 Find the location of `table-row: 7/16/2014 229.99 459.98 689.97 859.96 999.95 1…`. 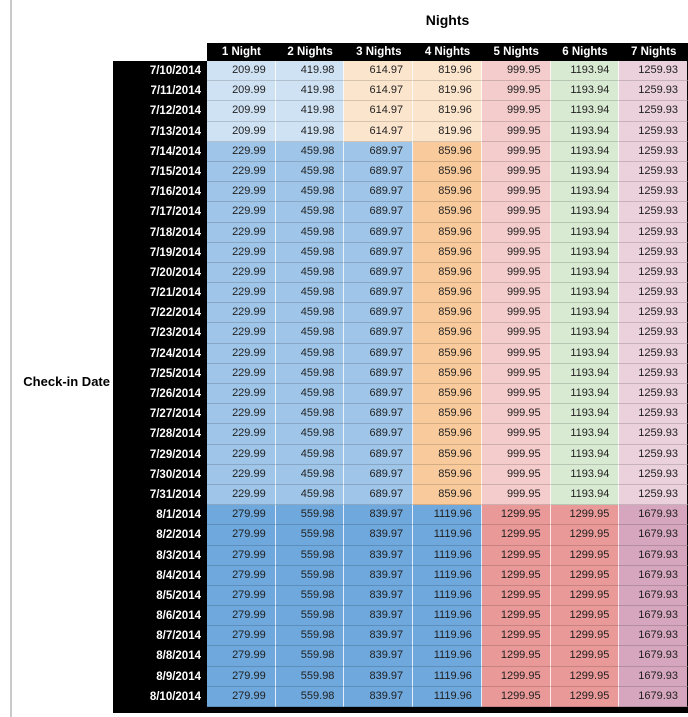

table-row: 7/16/2014 229.99 459.98 689.97 859.96 999.95 1… is located at coordinates (400, 192).